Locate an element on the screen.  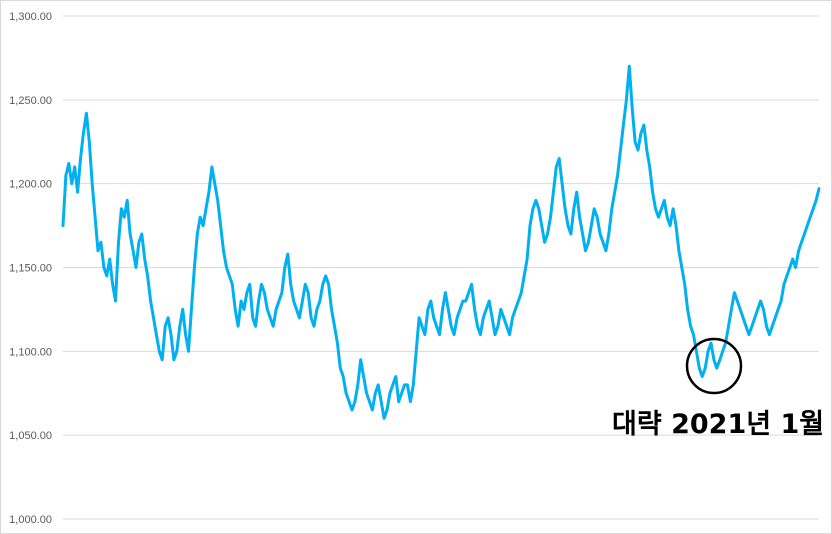
annotation-circle is located at coordinates (714, 366).